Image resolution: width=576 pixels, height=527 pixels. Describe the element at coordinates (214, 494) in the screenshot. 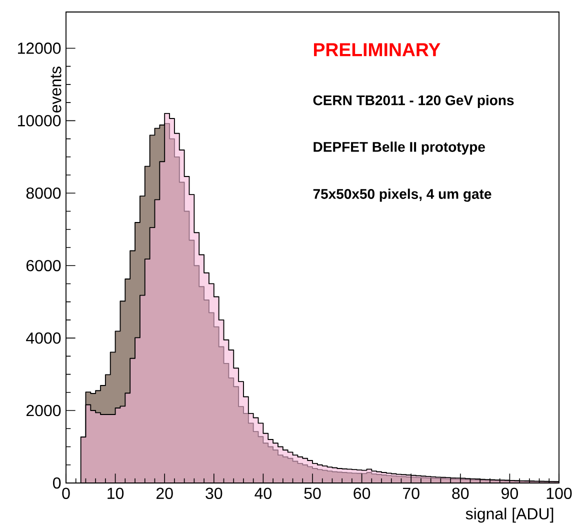

I see `x-tick-label: 30` at that location.